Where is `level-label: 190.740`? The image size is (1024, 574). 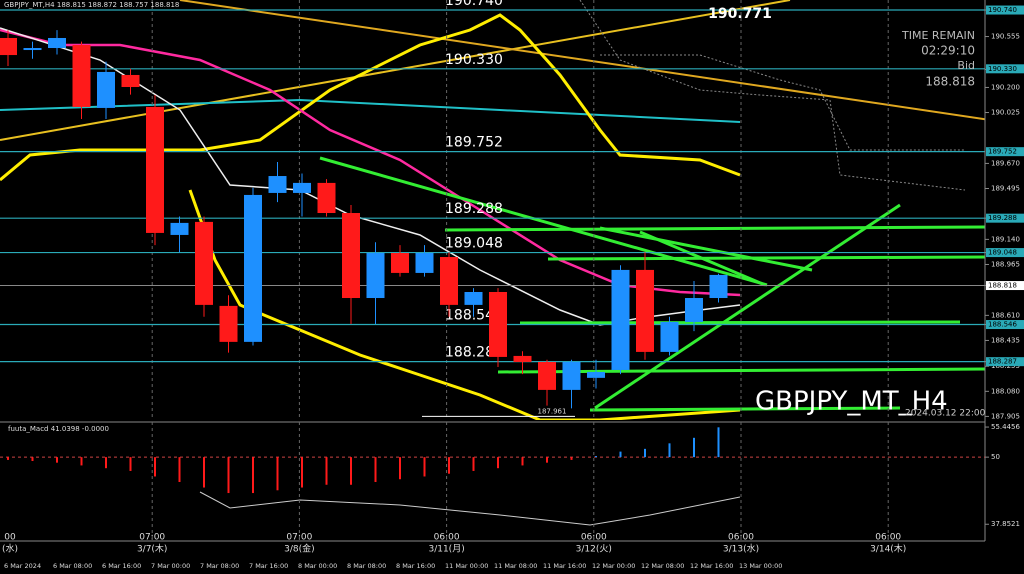 level-label: 190.740 is located at coordinates (474, 4).